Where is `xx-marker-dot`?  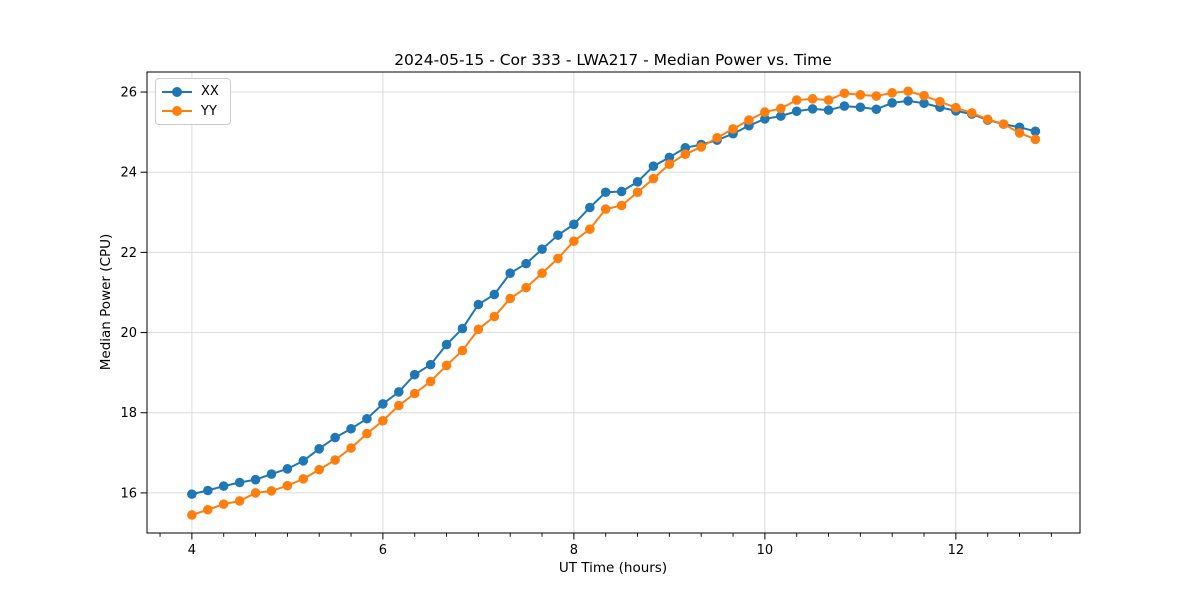
xx-marker-dot is located at coordinates (177, 91).